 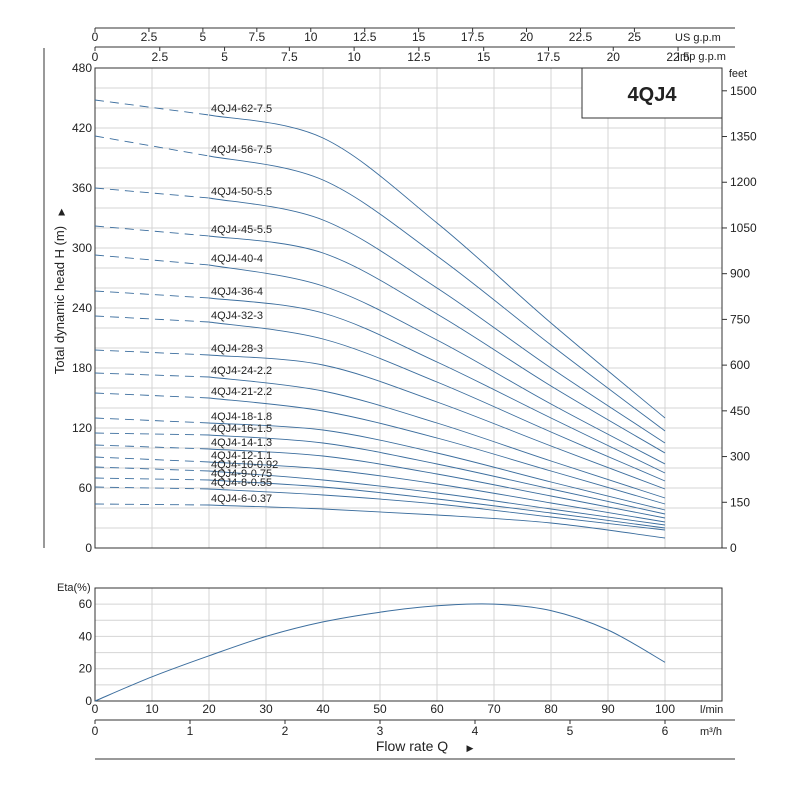 What do you see at coordinates (738, 74) in the screenshot?
I see `feet-axis-label: feet` at bounding box center [738, 74].